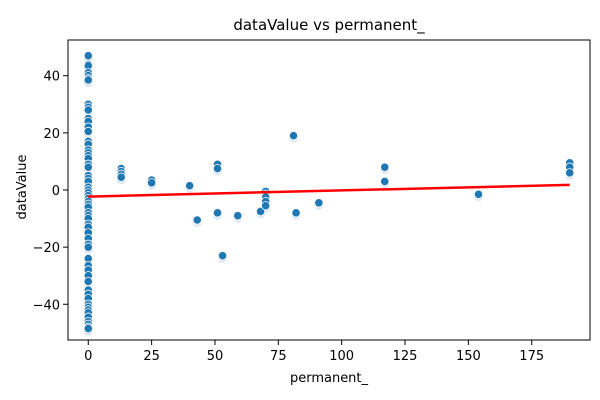 The width and height of the screenshot is (600, 400). I want to click on x-axis-label: permanent_, so click(329, 378).